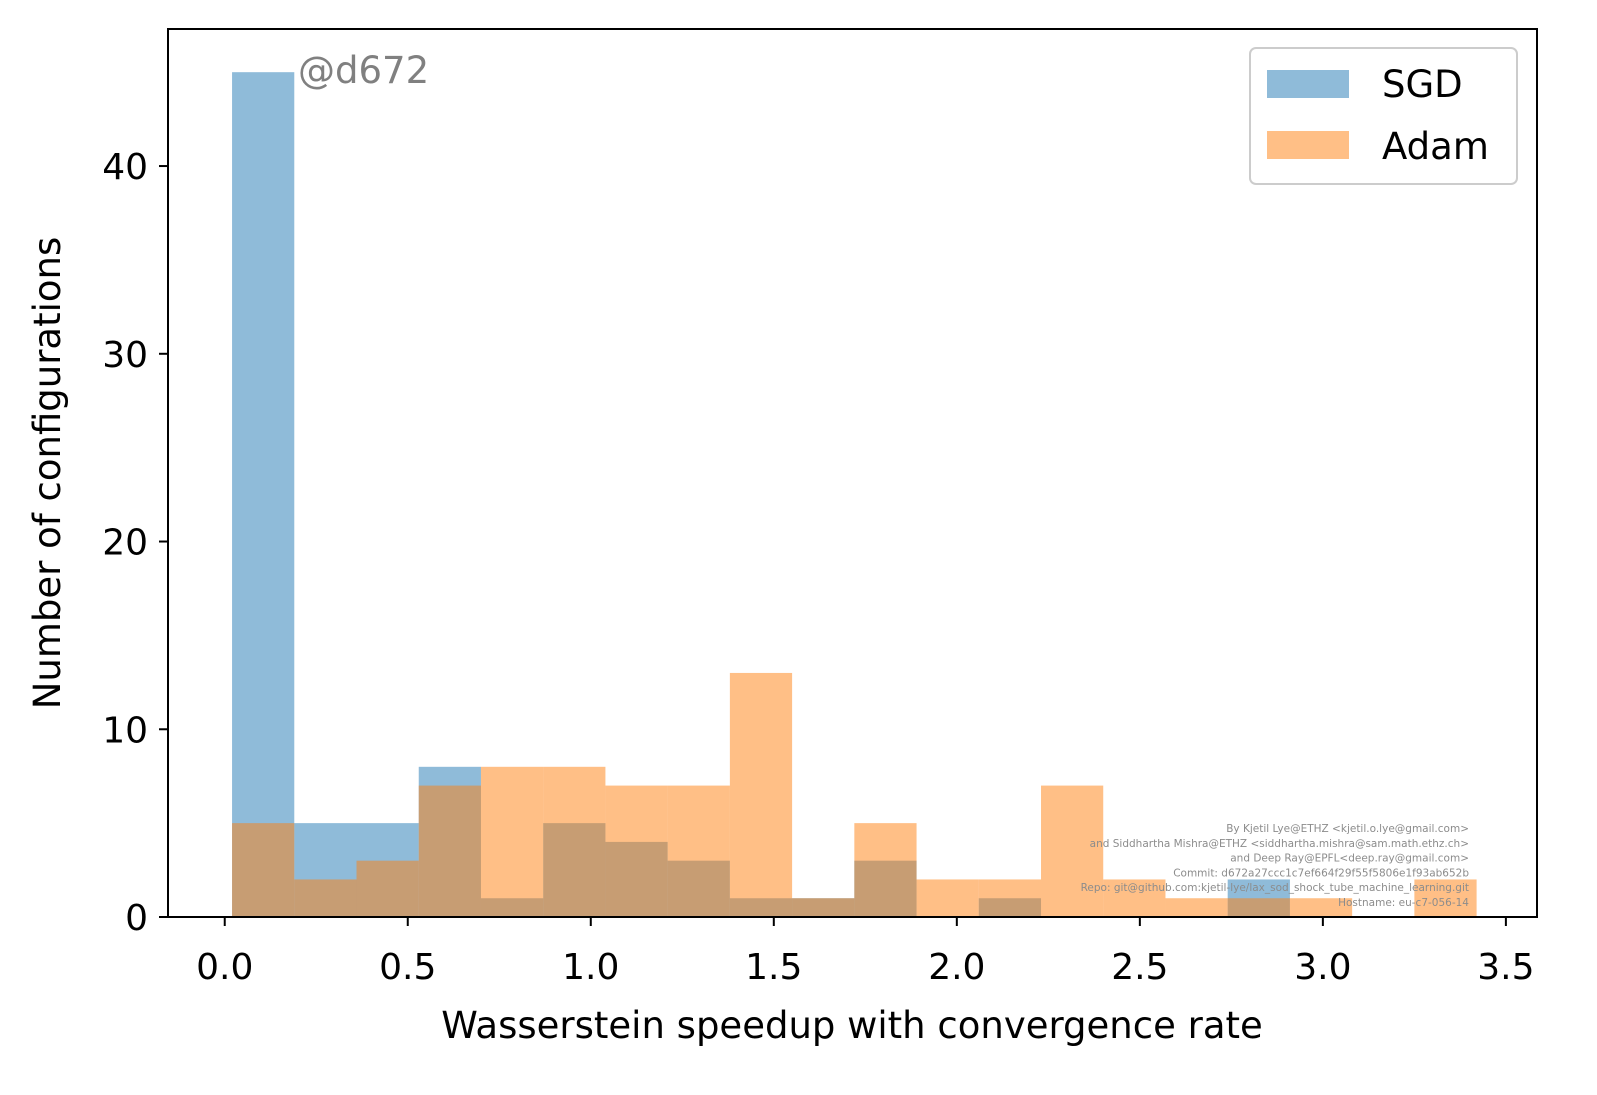 The height and width of the screenshot is (1095, 1597). Describe the element at coordinates (1308, 84) in the screenshot. I see `legend-swatch-sgd` at that location.